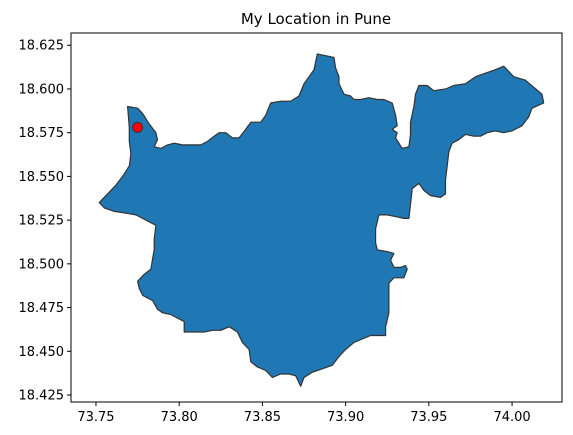 Image resolution: width=573 pixels, height=435 pixels. What do you see at coordinates (138, 127) in the screenshot?
I see `location-marker` at bounding box center [138, 127].